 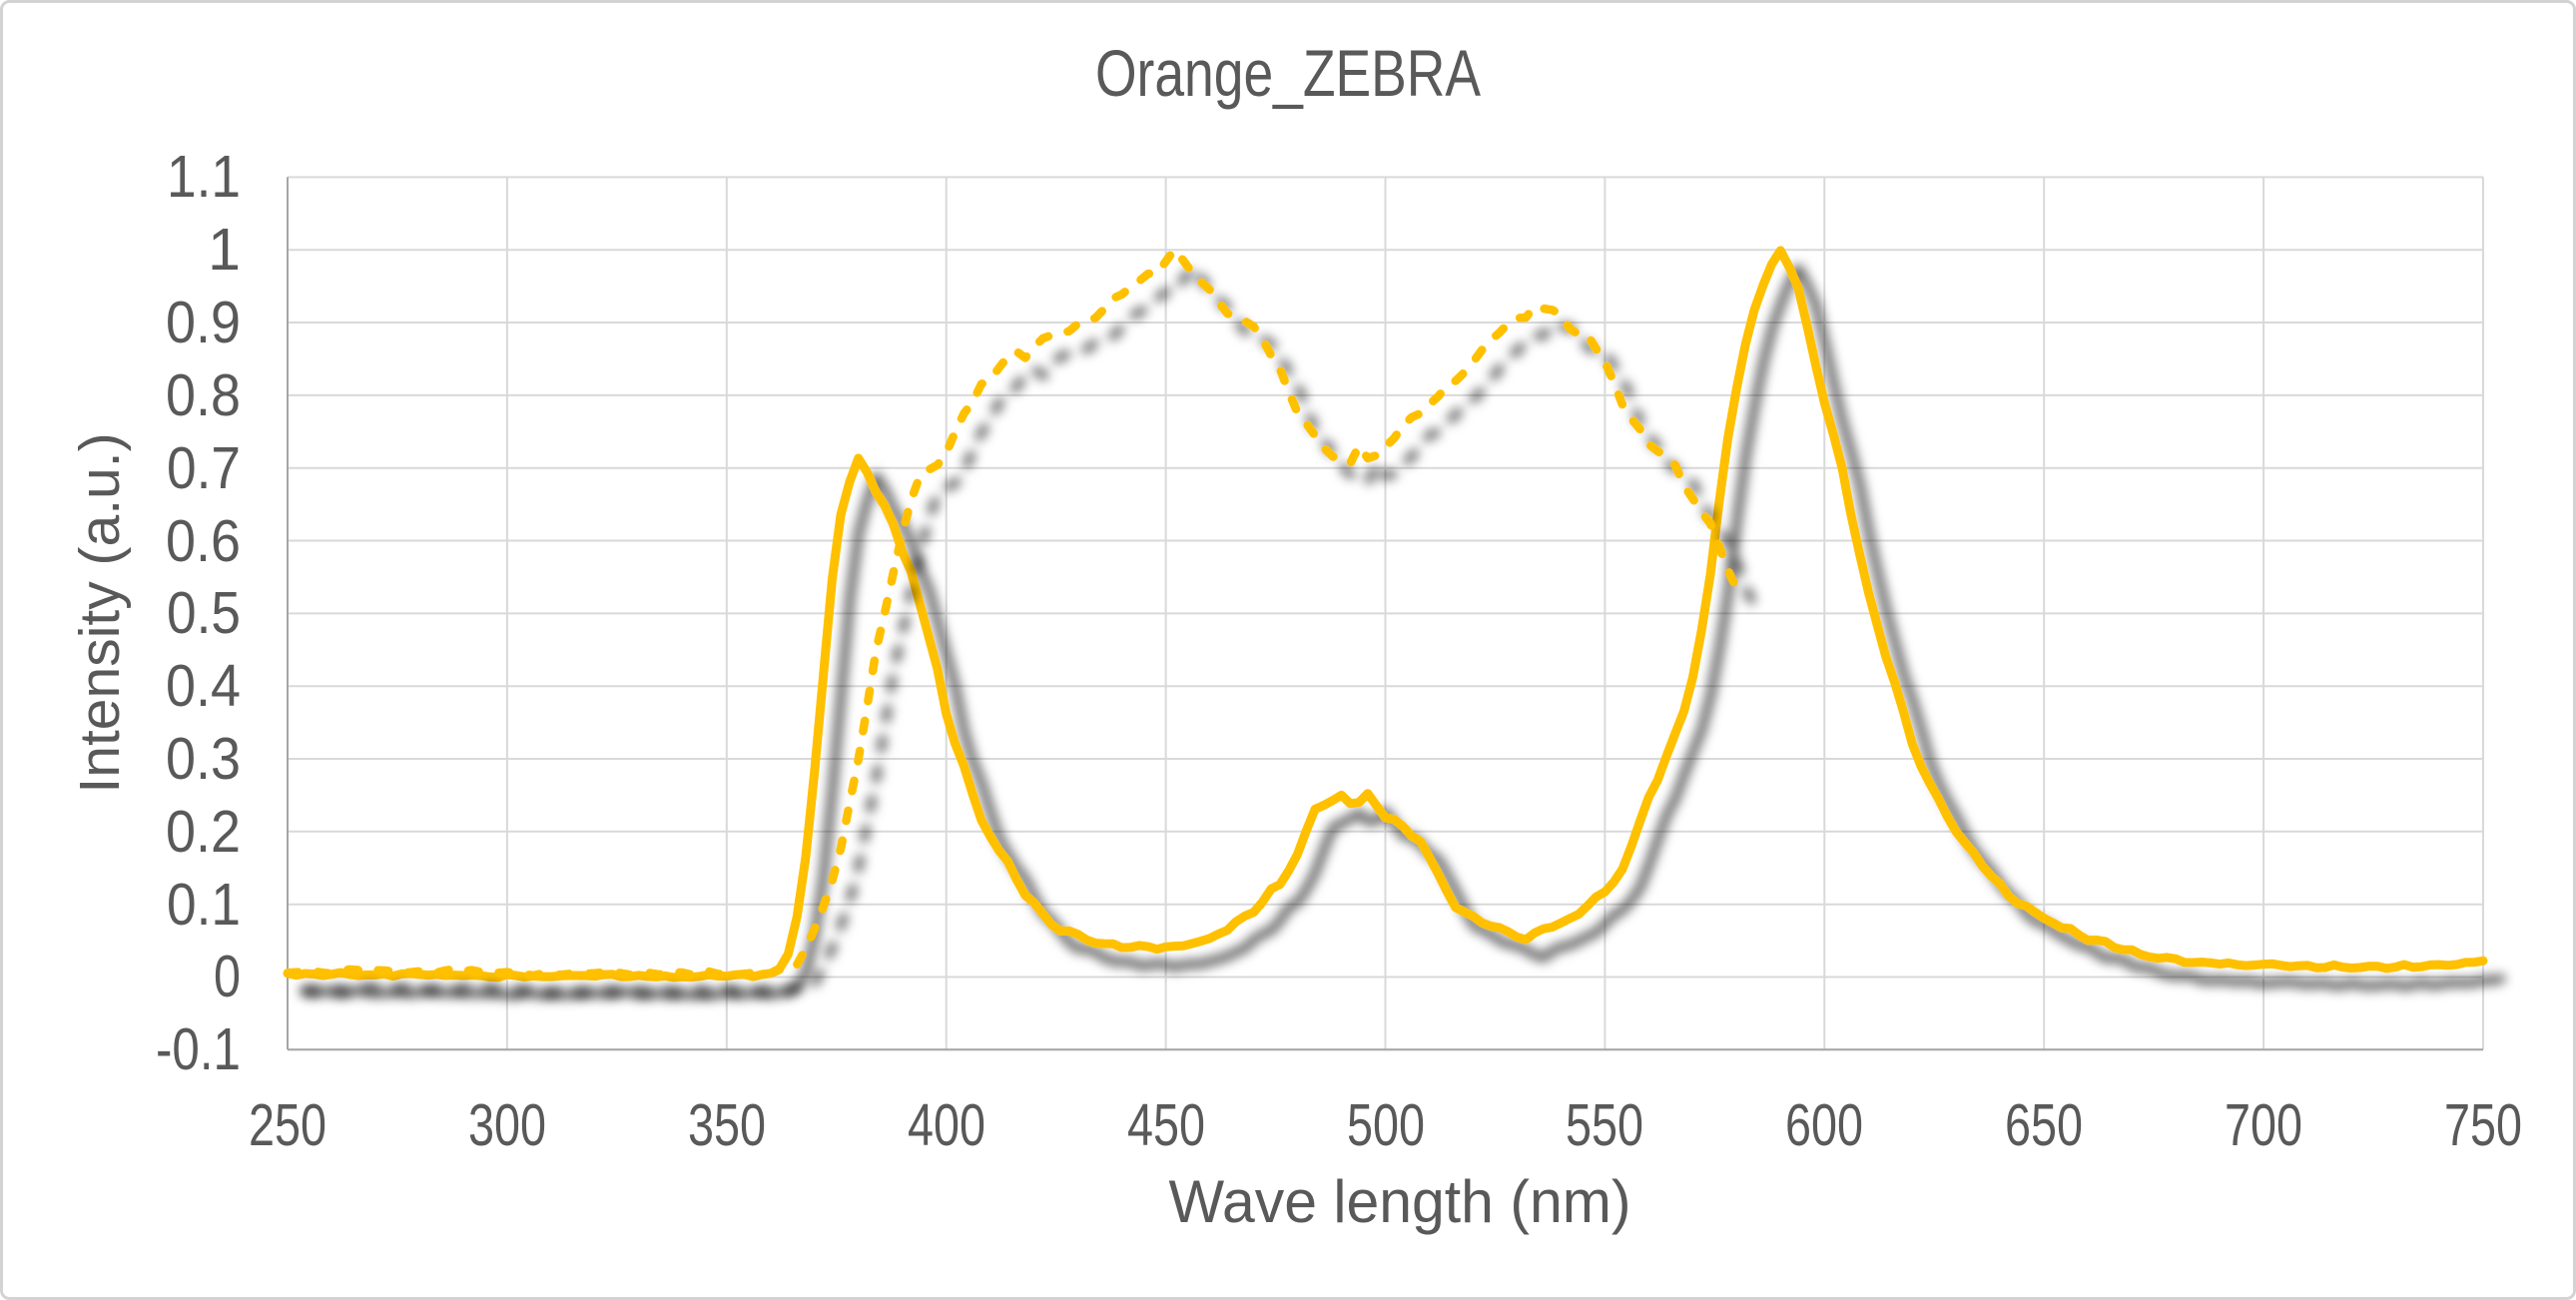 I want to click on svg-text: 650, so click(x=2044, y=1125).